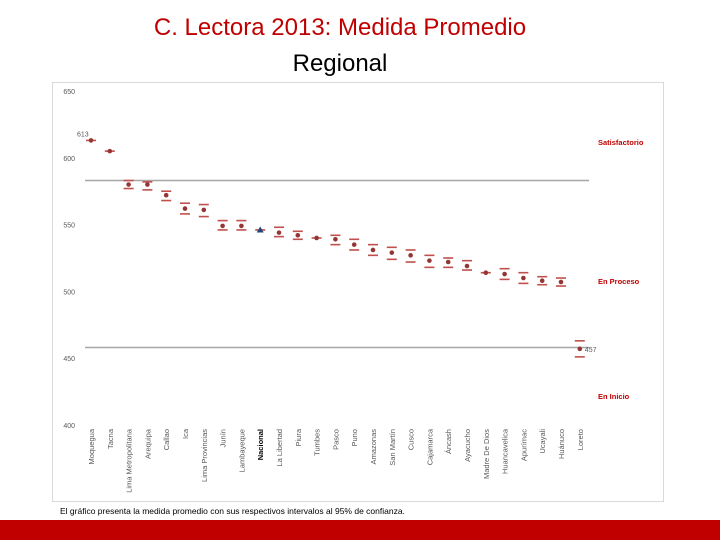 The width and height of the screenshot is (720, 540). Describe the element at coordinates (392, 447) in the screenshot. I see `x-tick-label: San Martín` at that location.